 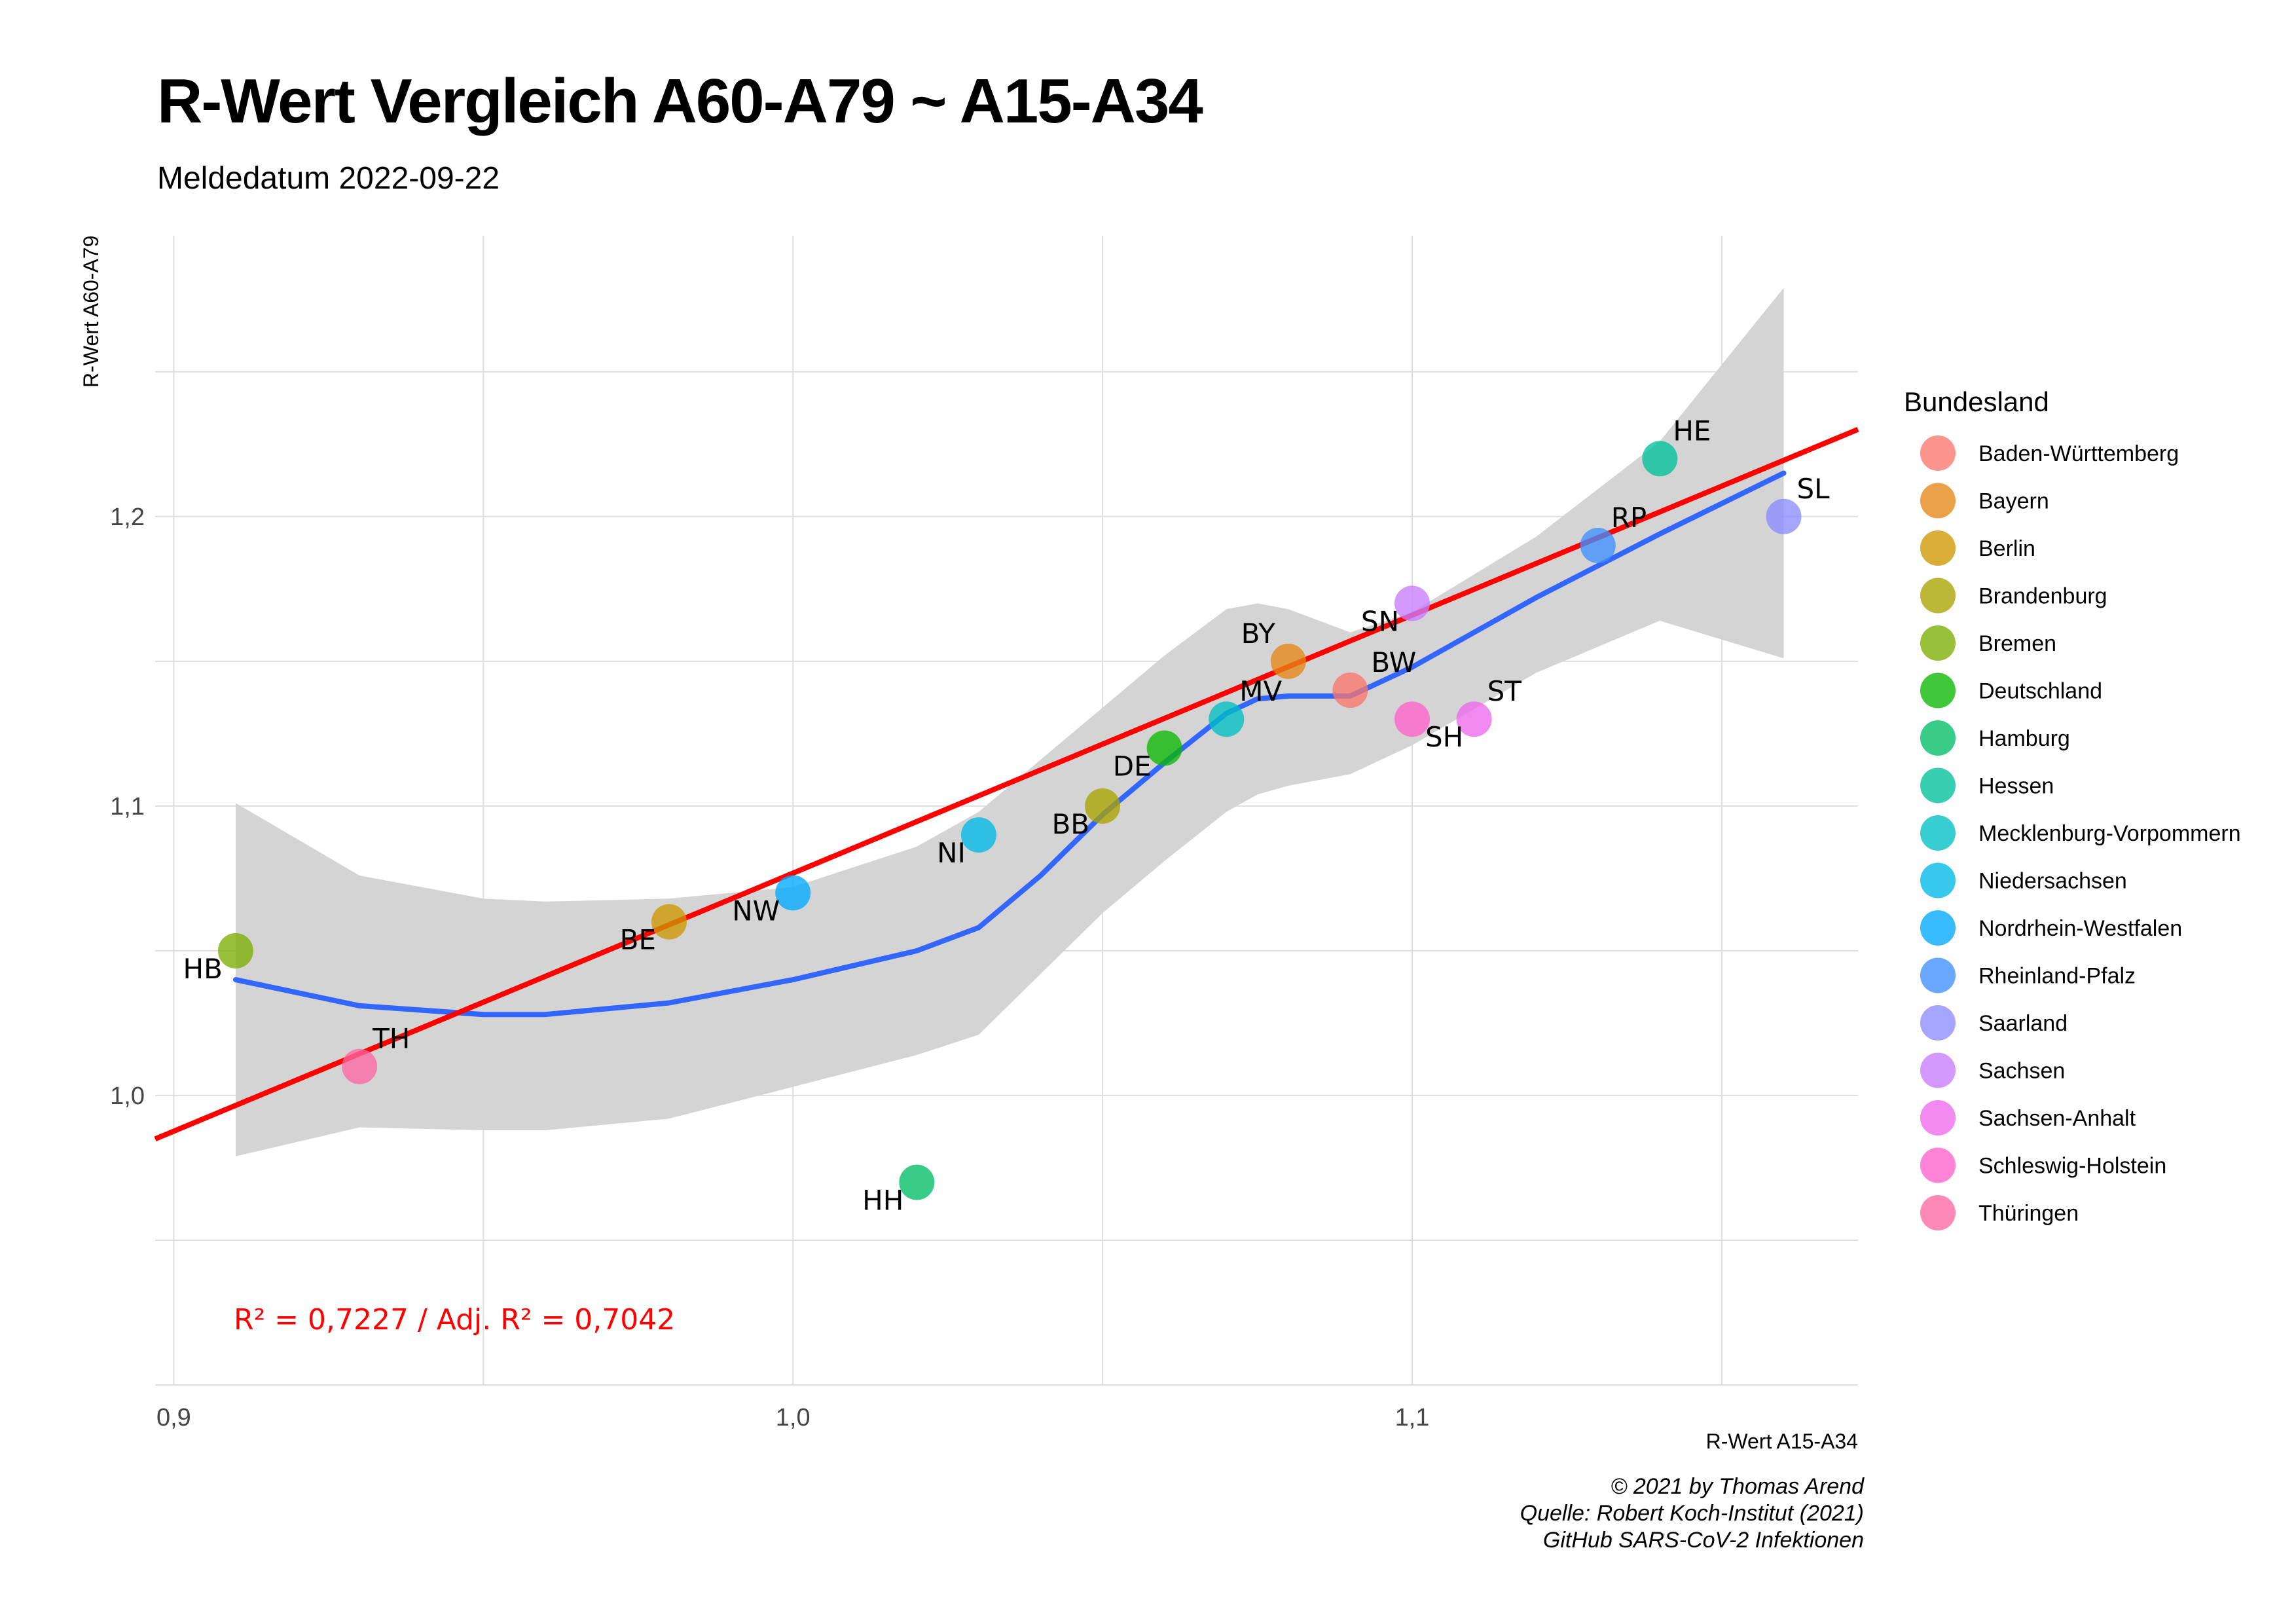 What do you see at coordinates (127, 517) in the screenshot?
I see `y-tick-label: 1,2` at bounding box center [127, 517].